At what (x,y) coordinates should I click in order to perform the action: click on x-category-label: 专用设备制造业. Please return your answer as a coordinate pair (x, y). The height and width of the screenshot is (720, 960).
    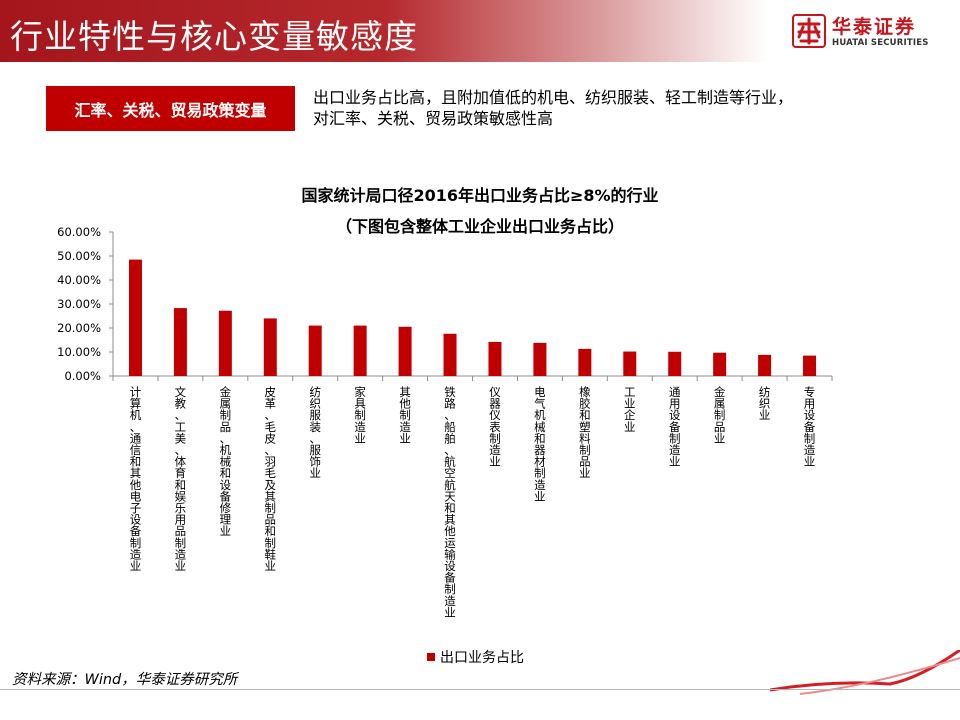
    Looking at the image, I should click on (810, 427).